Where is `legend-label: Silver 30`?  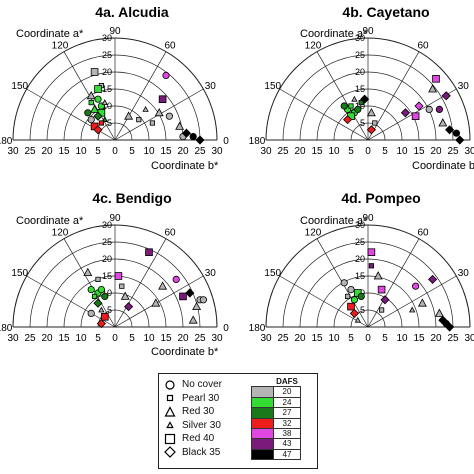
legend-label: Silver 30 is located at coordinates (201, 425).